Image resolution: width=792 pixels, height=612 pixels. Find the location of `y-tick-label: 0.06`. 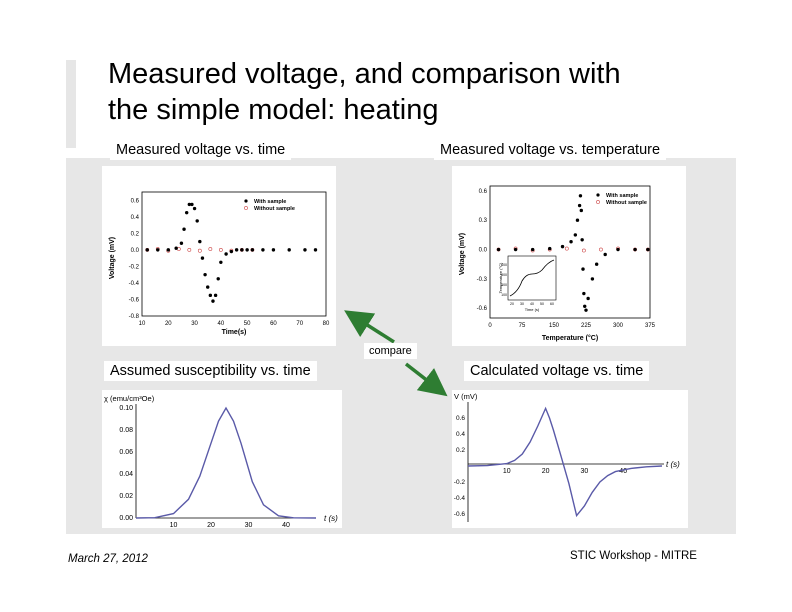

y-tick-label: 0.06 is located at coordinates (126, 452).